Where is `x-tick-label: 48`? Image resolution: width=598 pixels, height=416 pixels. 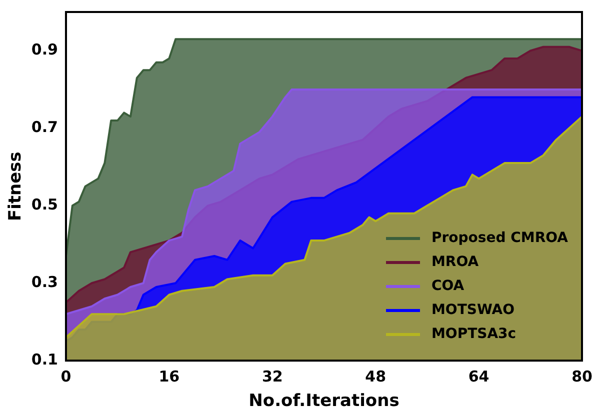 x-tick-label: 48 is located at coordinates (375, 376).